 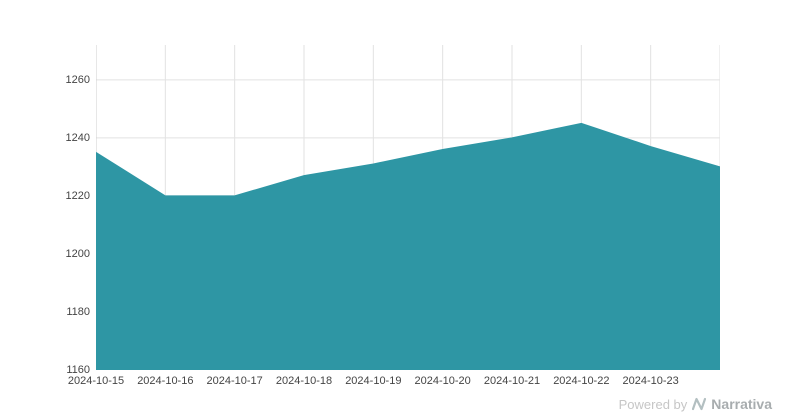 I want to click on y-tick-label: 1200, so click(x=77, y=253).